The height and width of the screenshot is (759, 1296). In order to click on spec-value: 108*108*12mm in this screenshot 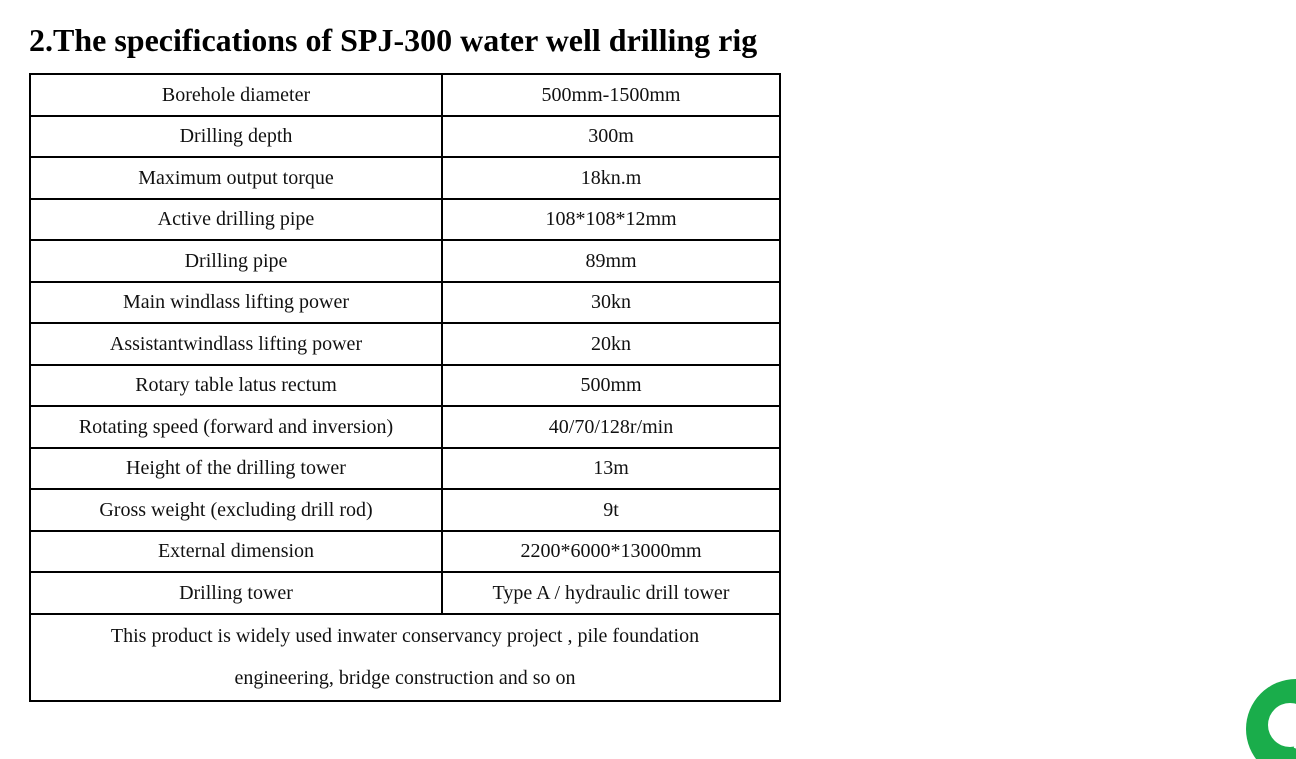, I will do `click(611, 219)`.